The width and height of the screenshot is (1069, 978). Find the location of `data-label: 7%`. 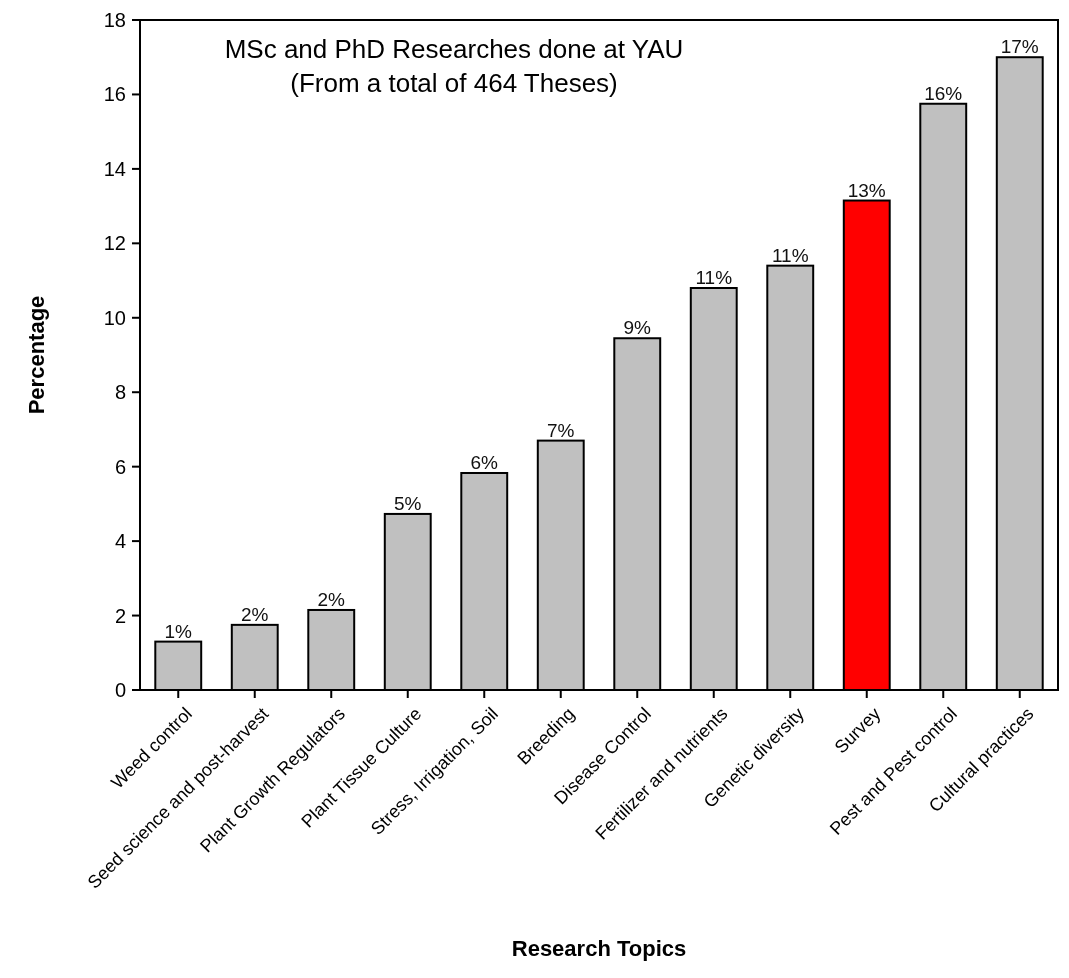

data-label: 7% is located at coordinates (561, 430).